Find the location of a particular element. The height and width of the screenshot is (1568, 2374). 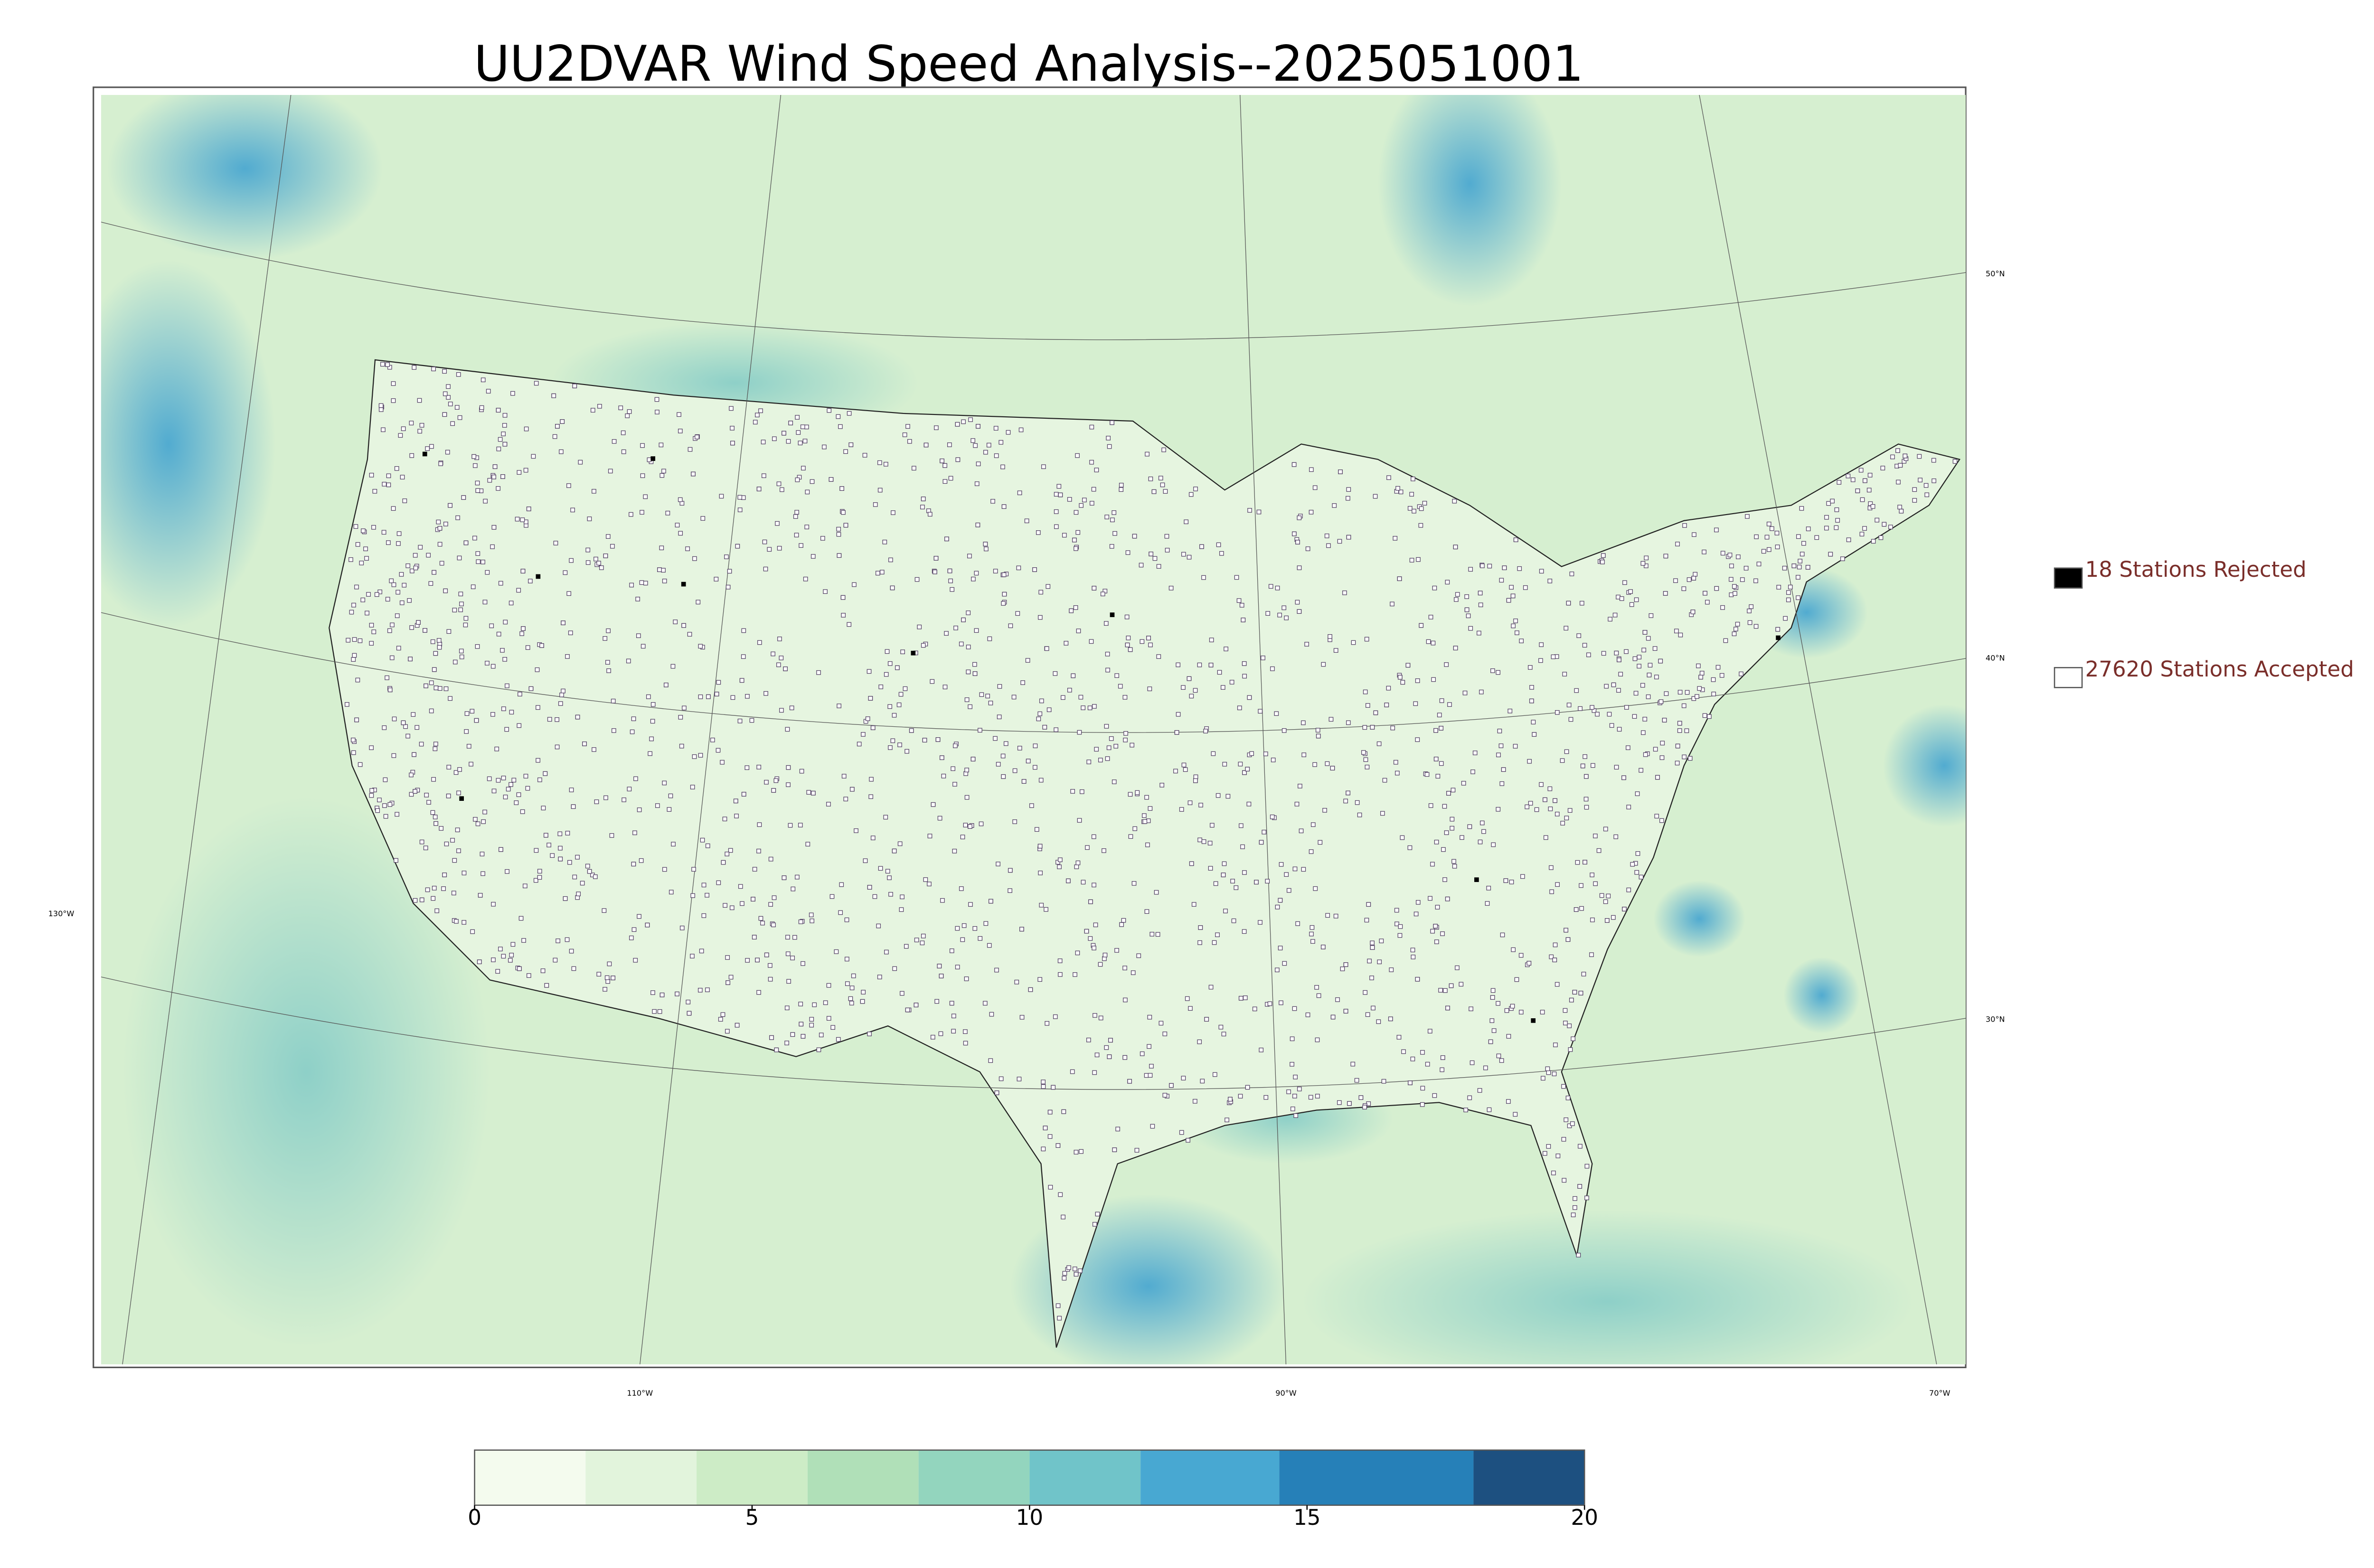

latitude-line is located at coordinates (1033, 281).